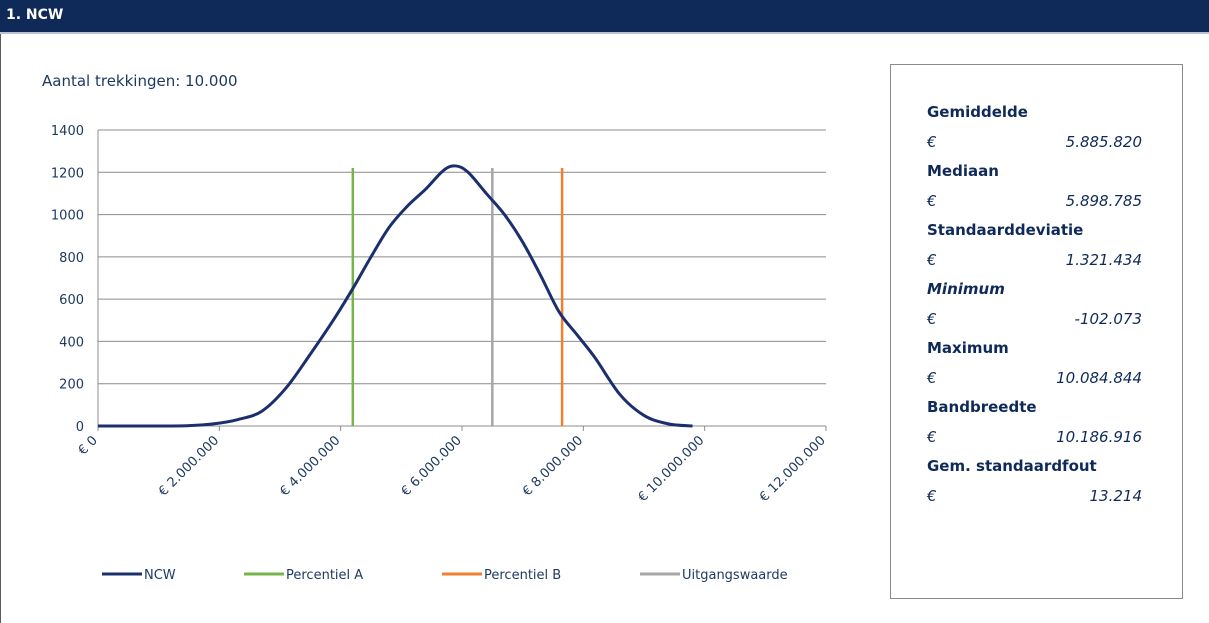 Image resolution: width=1209 pixels, height=623 pixels. What do you see at coordinates (1103, 260) in the screenshot?
I see `stat-value: 1.321.434` at bounding box center [1103, 260].